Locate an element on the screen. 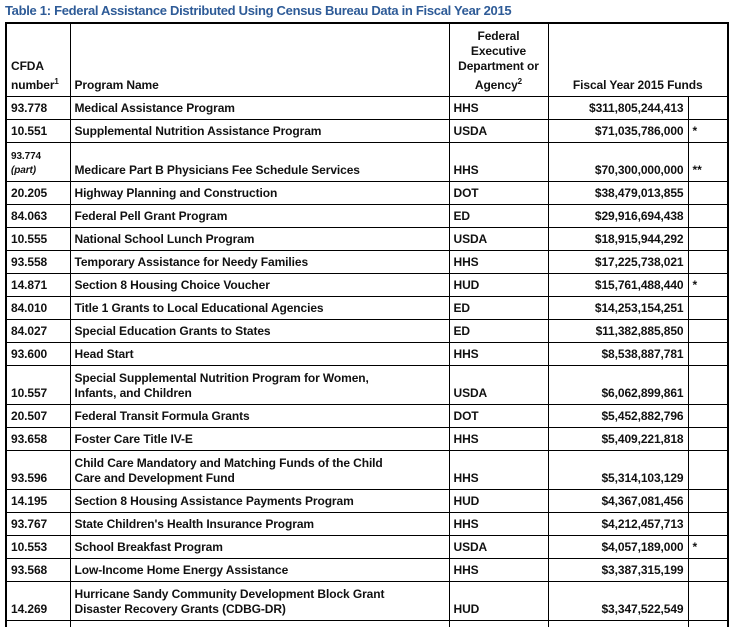  cfda-number-cell: 14.195 is located at coordinates (38, 501).